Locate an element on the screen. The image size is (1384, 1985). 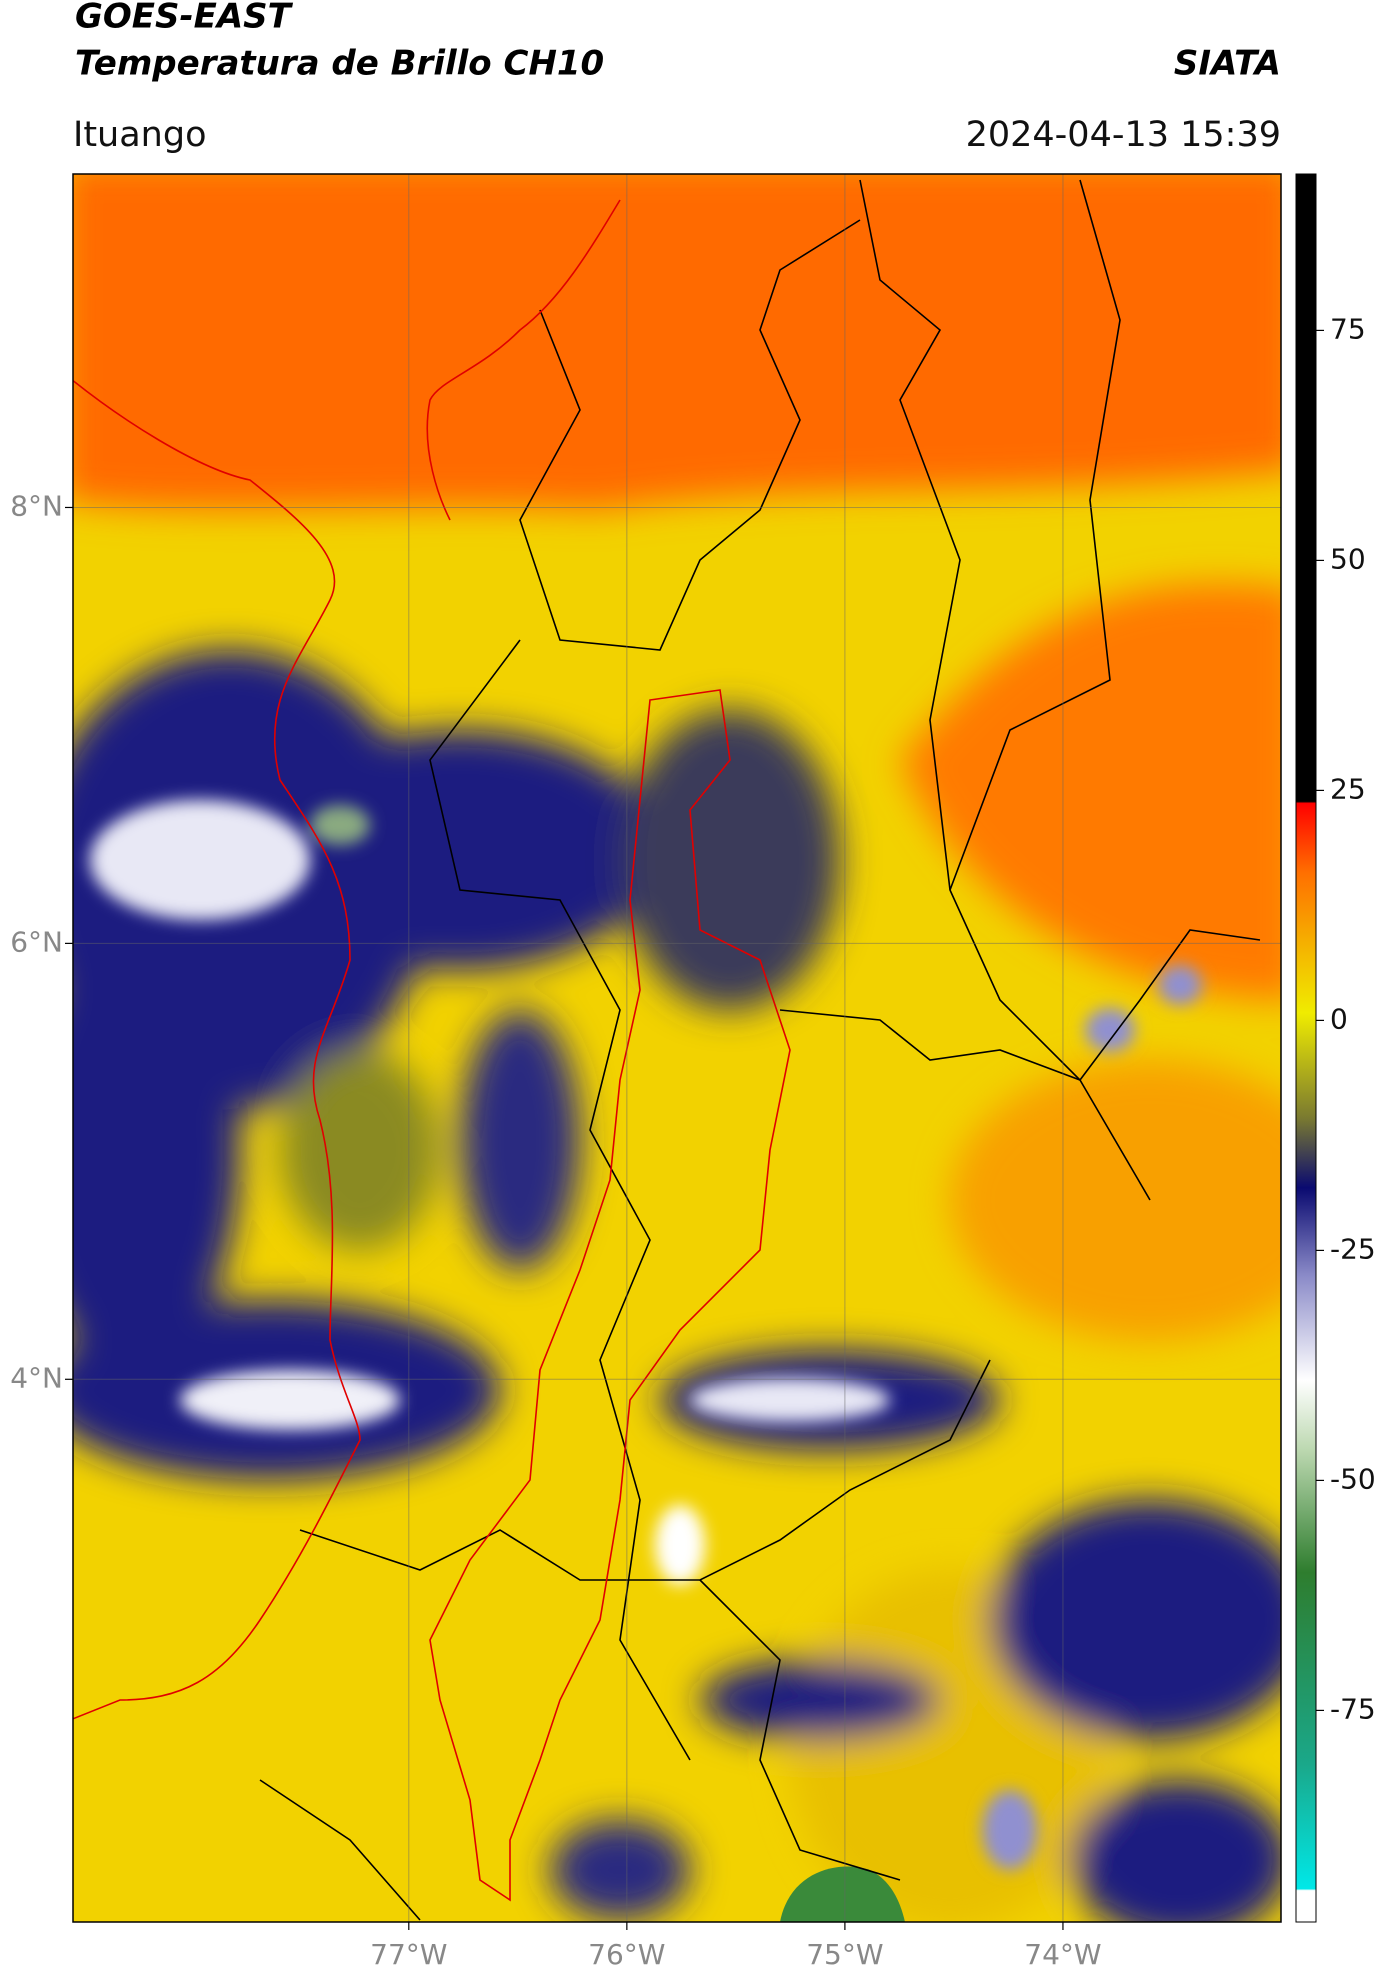
colorbar-tick-label: 50 is located at coordinates (1348, 558).